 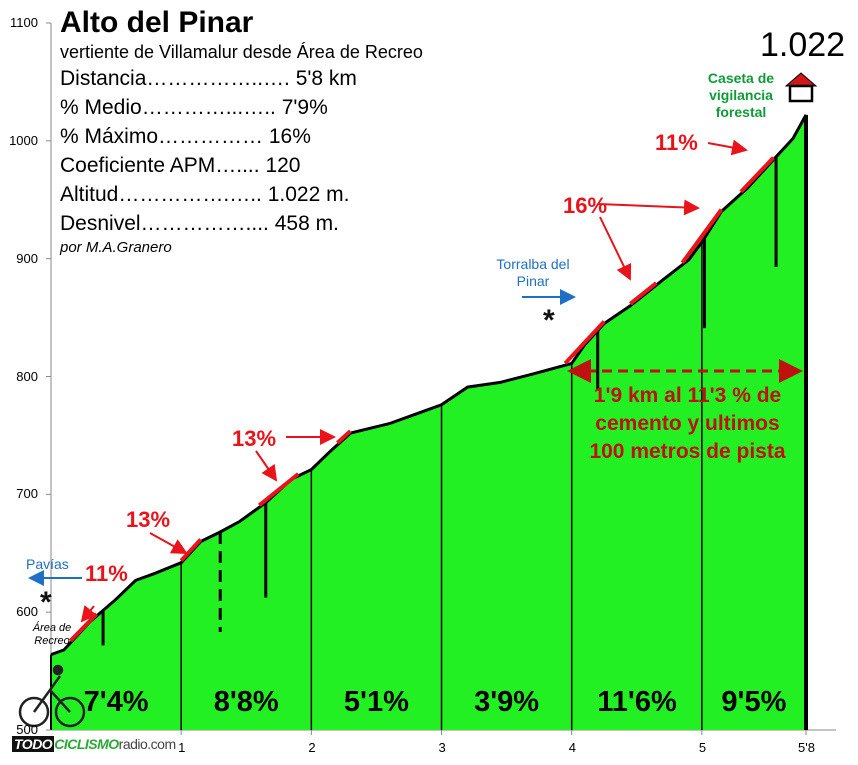 What do you see at coordinates (106, 573) in the screenshot?
I see `gradient-label-1: 11%` at bounding box center [106, 573].